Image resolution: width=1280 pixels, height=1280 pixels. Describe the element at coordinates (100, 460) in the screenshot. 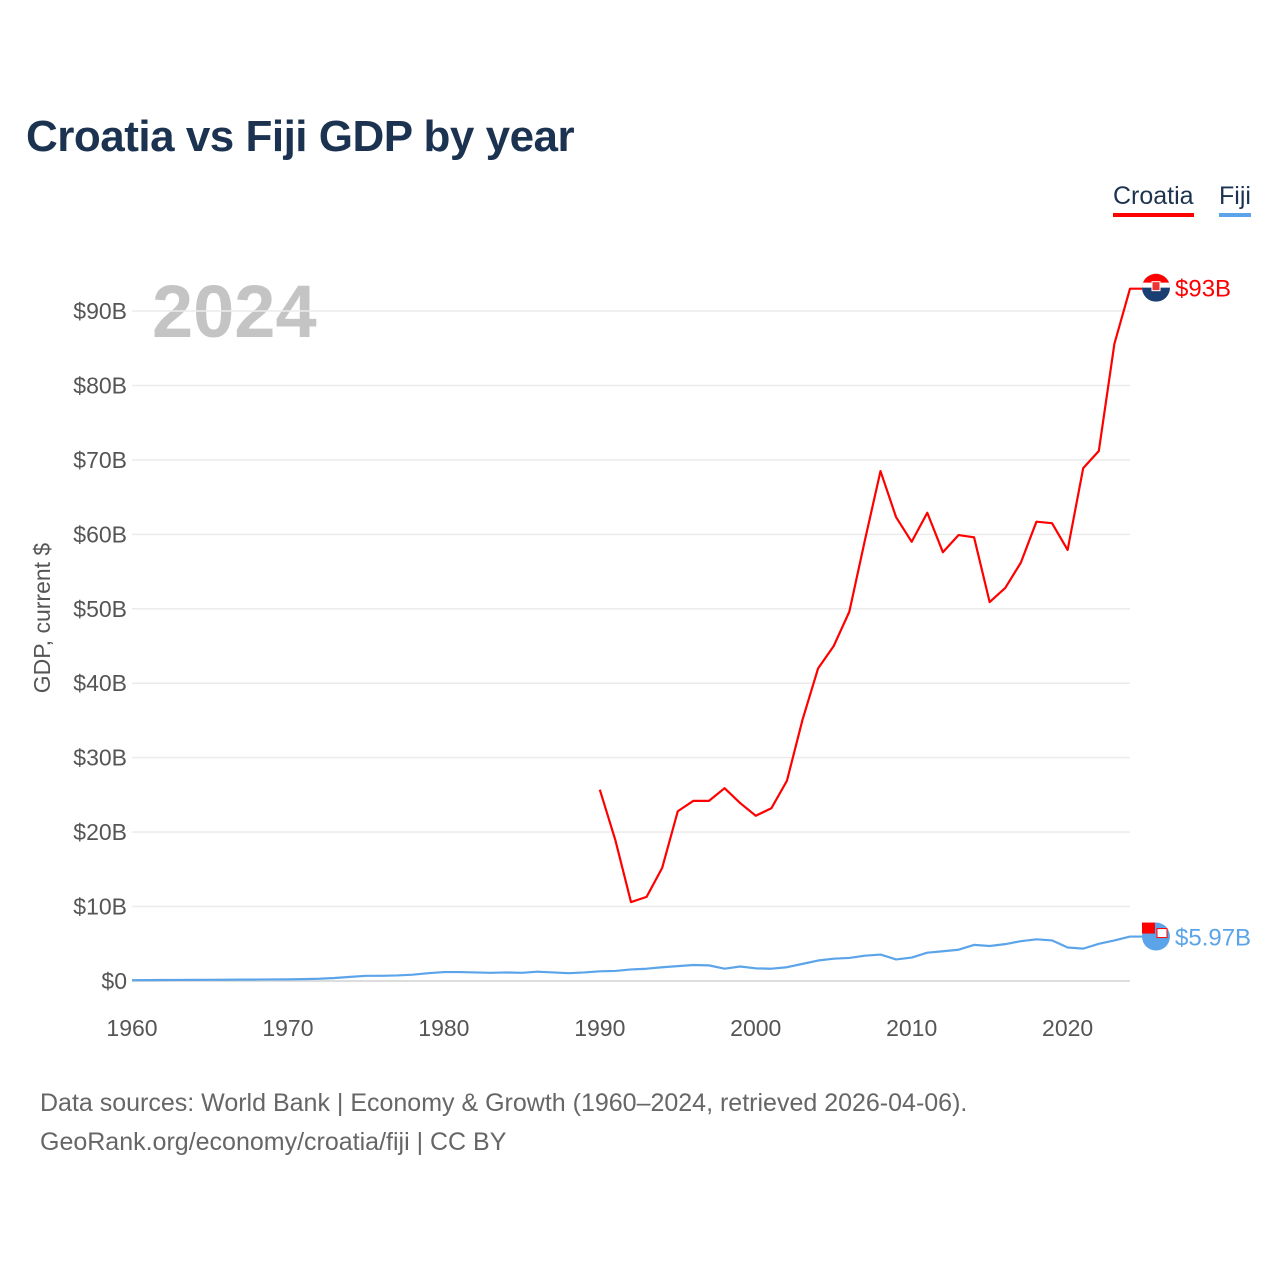

I see `y-tick-label: $70B` at that location.